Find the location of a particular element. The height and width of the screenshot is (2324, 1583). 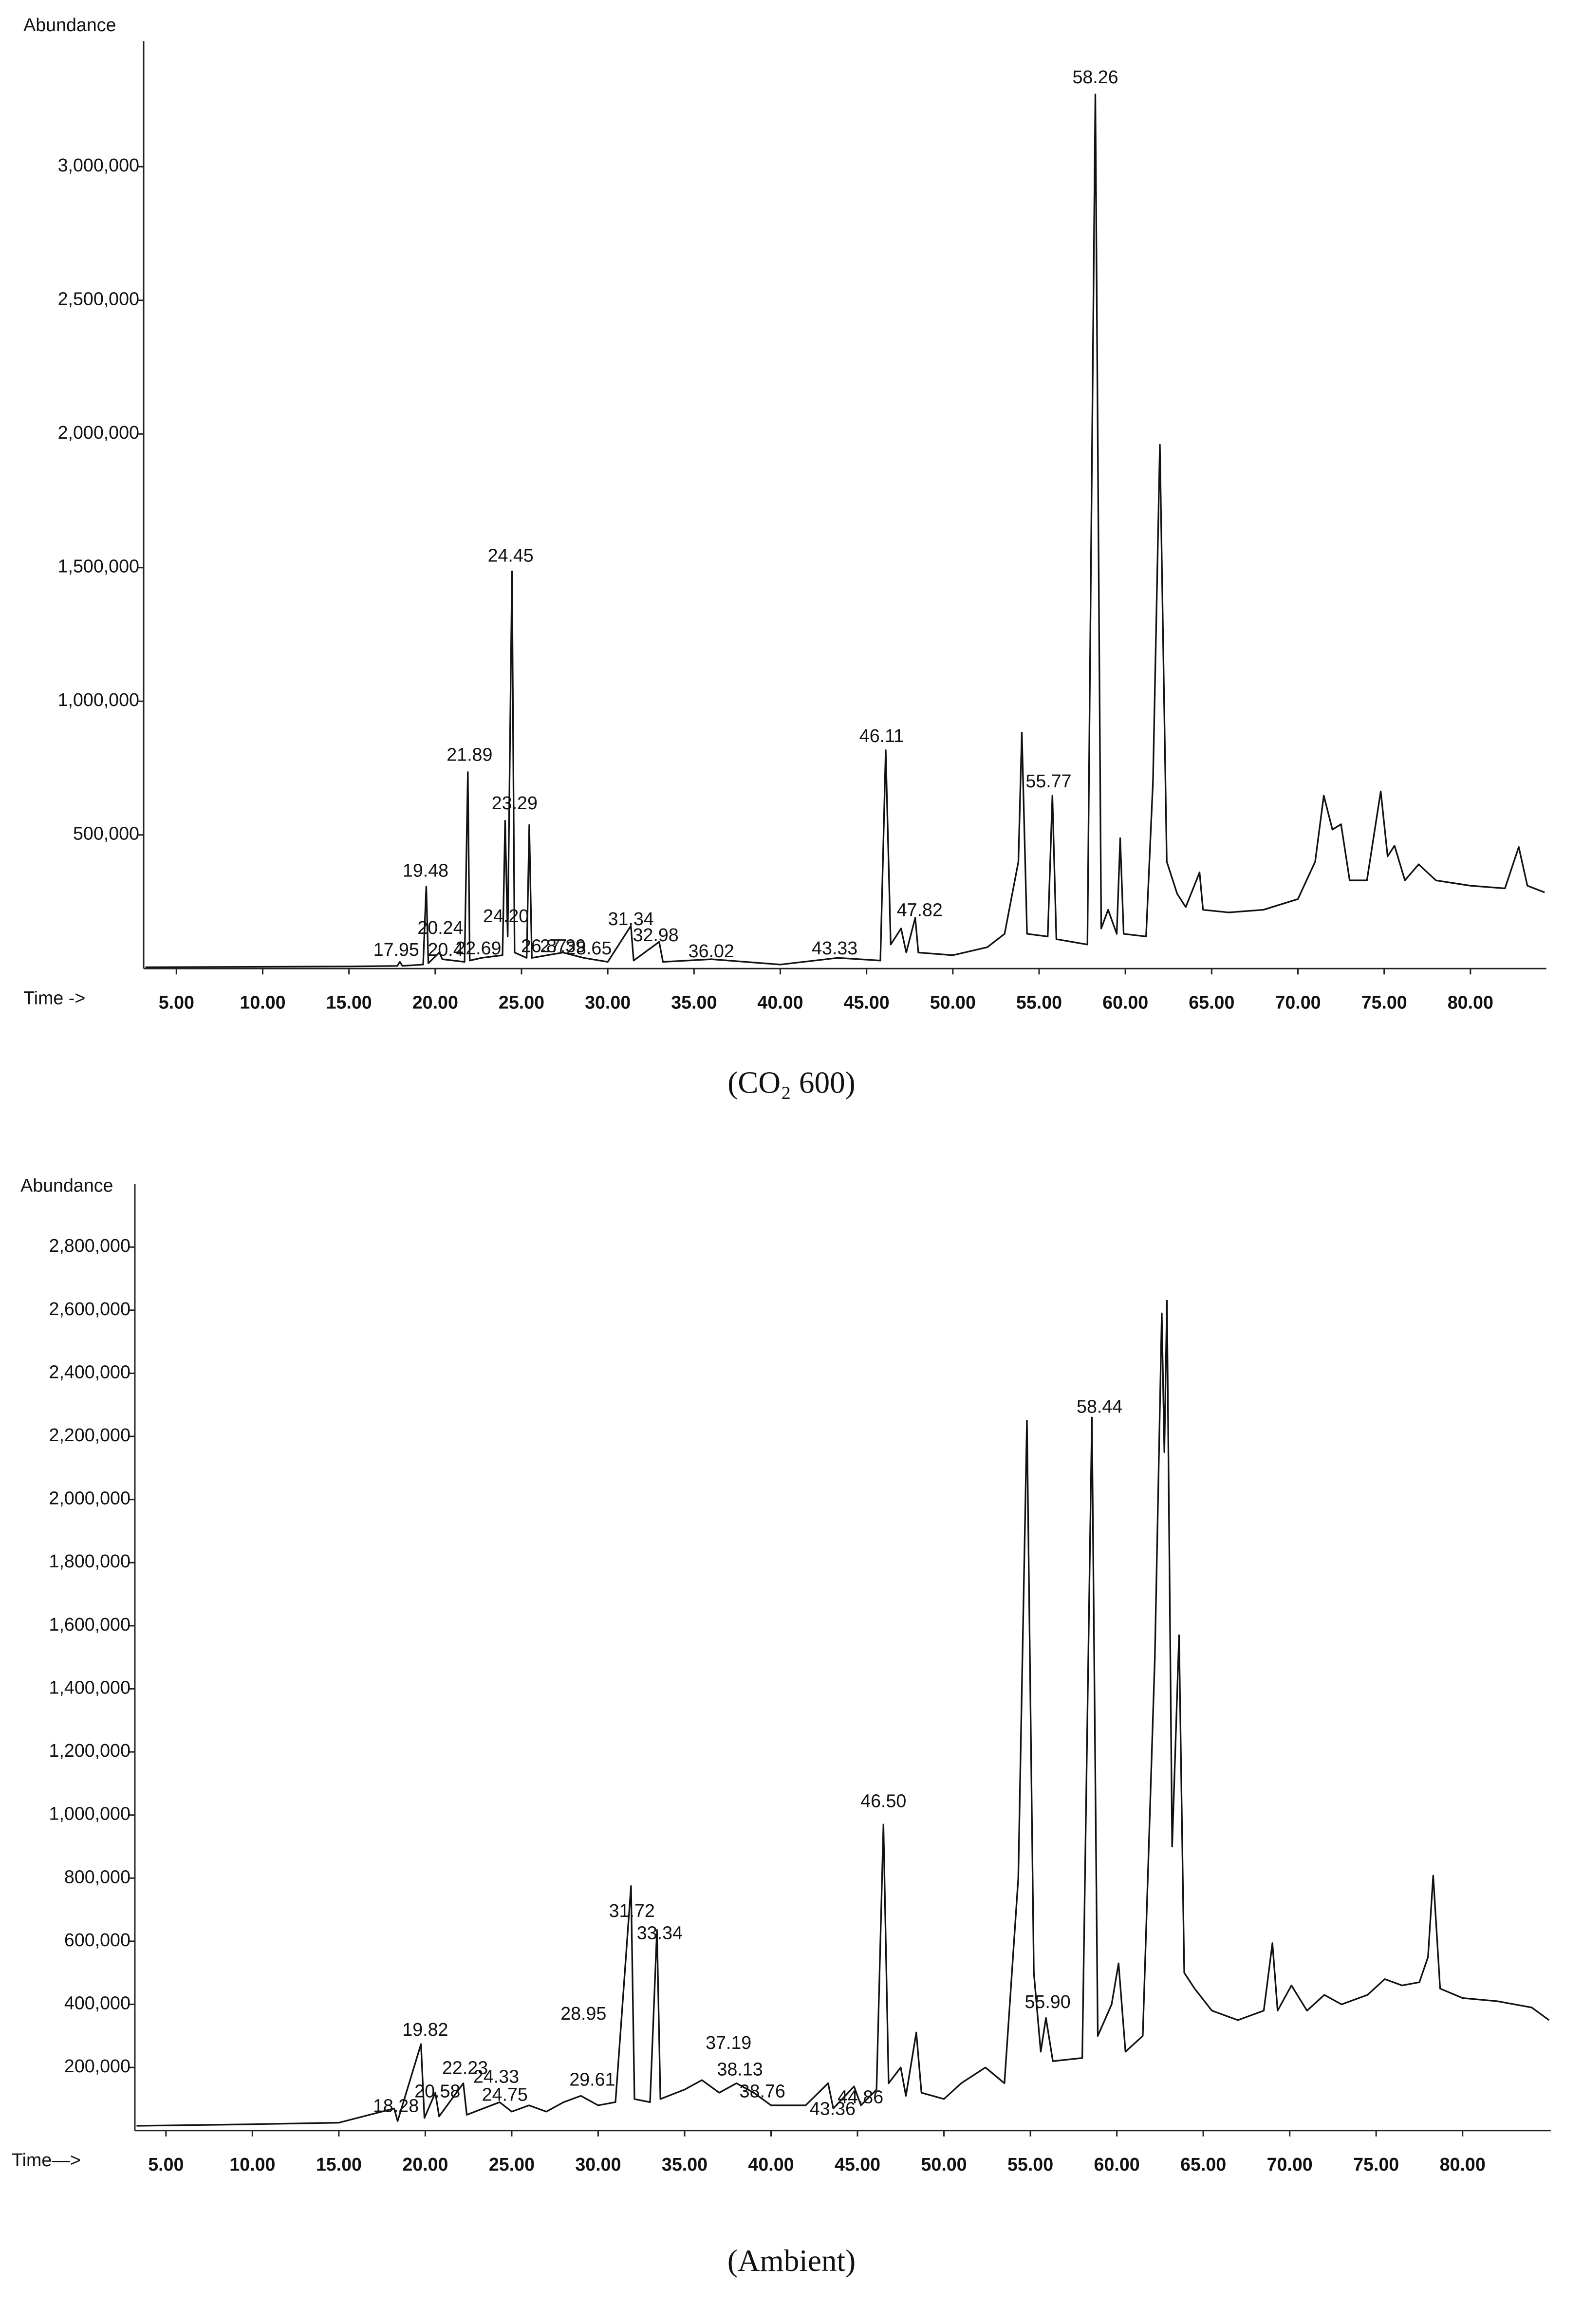

y-tick-label: 2,400,000 is located at coordinates (90, 1371).